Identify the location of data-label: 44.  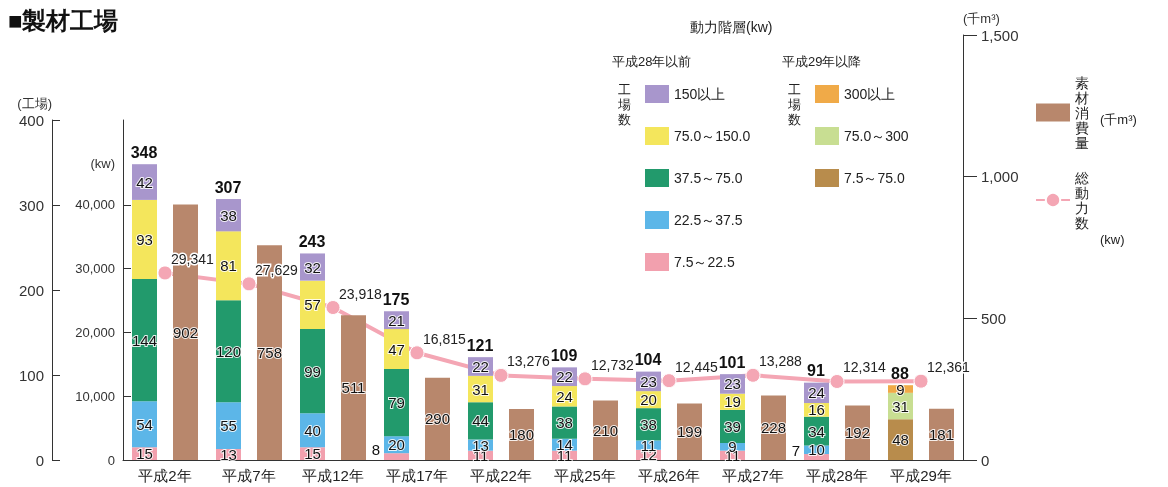
(480, 421).